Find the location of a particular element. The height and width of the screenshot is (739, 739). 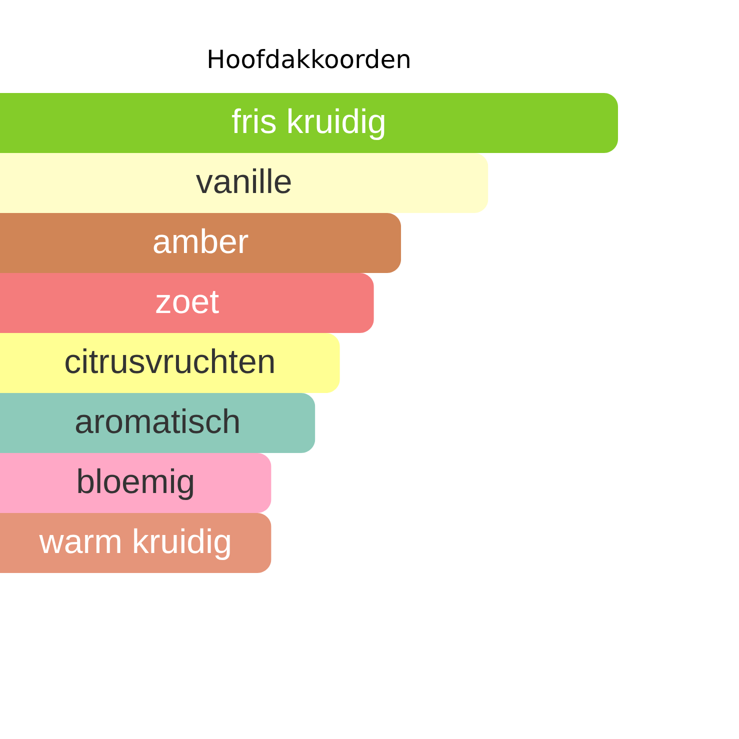

y-tick-label: amber is located at coordinates (200, 242).